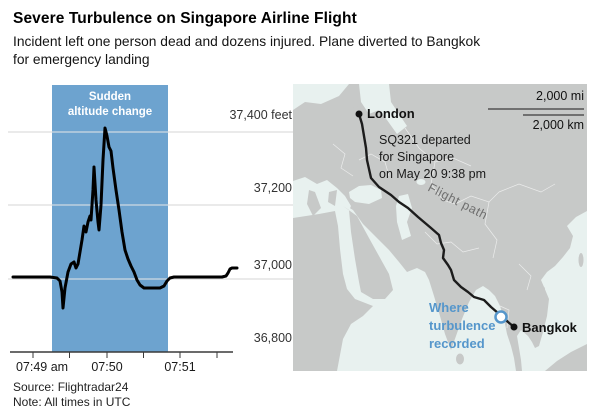  Describe the element at coordinates (260, 226) in the screenshot. I see `y-axis-labels: 37,400 feet 37,200 37,000 36,800` at that location.